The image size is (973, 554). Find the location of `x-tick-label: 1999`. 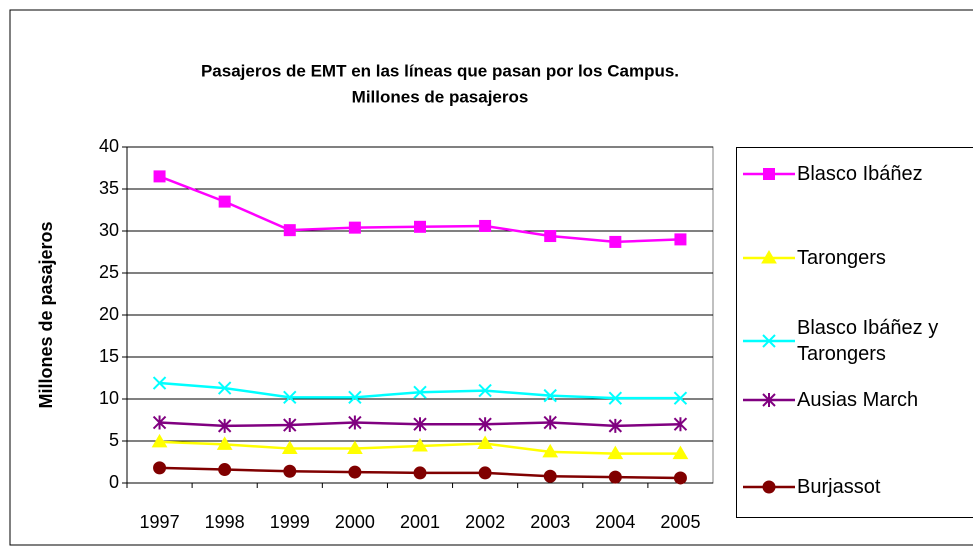

x-tick-label: 1999 is located at coordinates (290, 522).